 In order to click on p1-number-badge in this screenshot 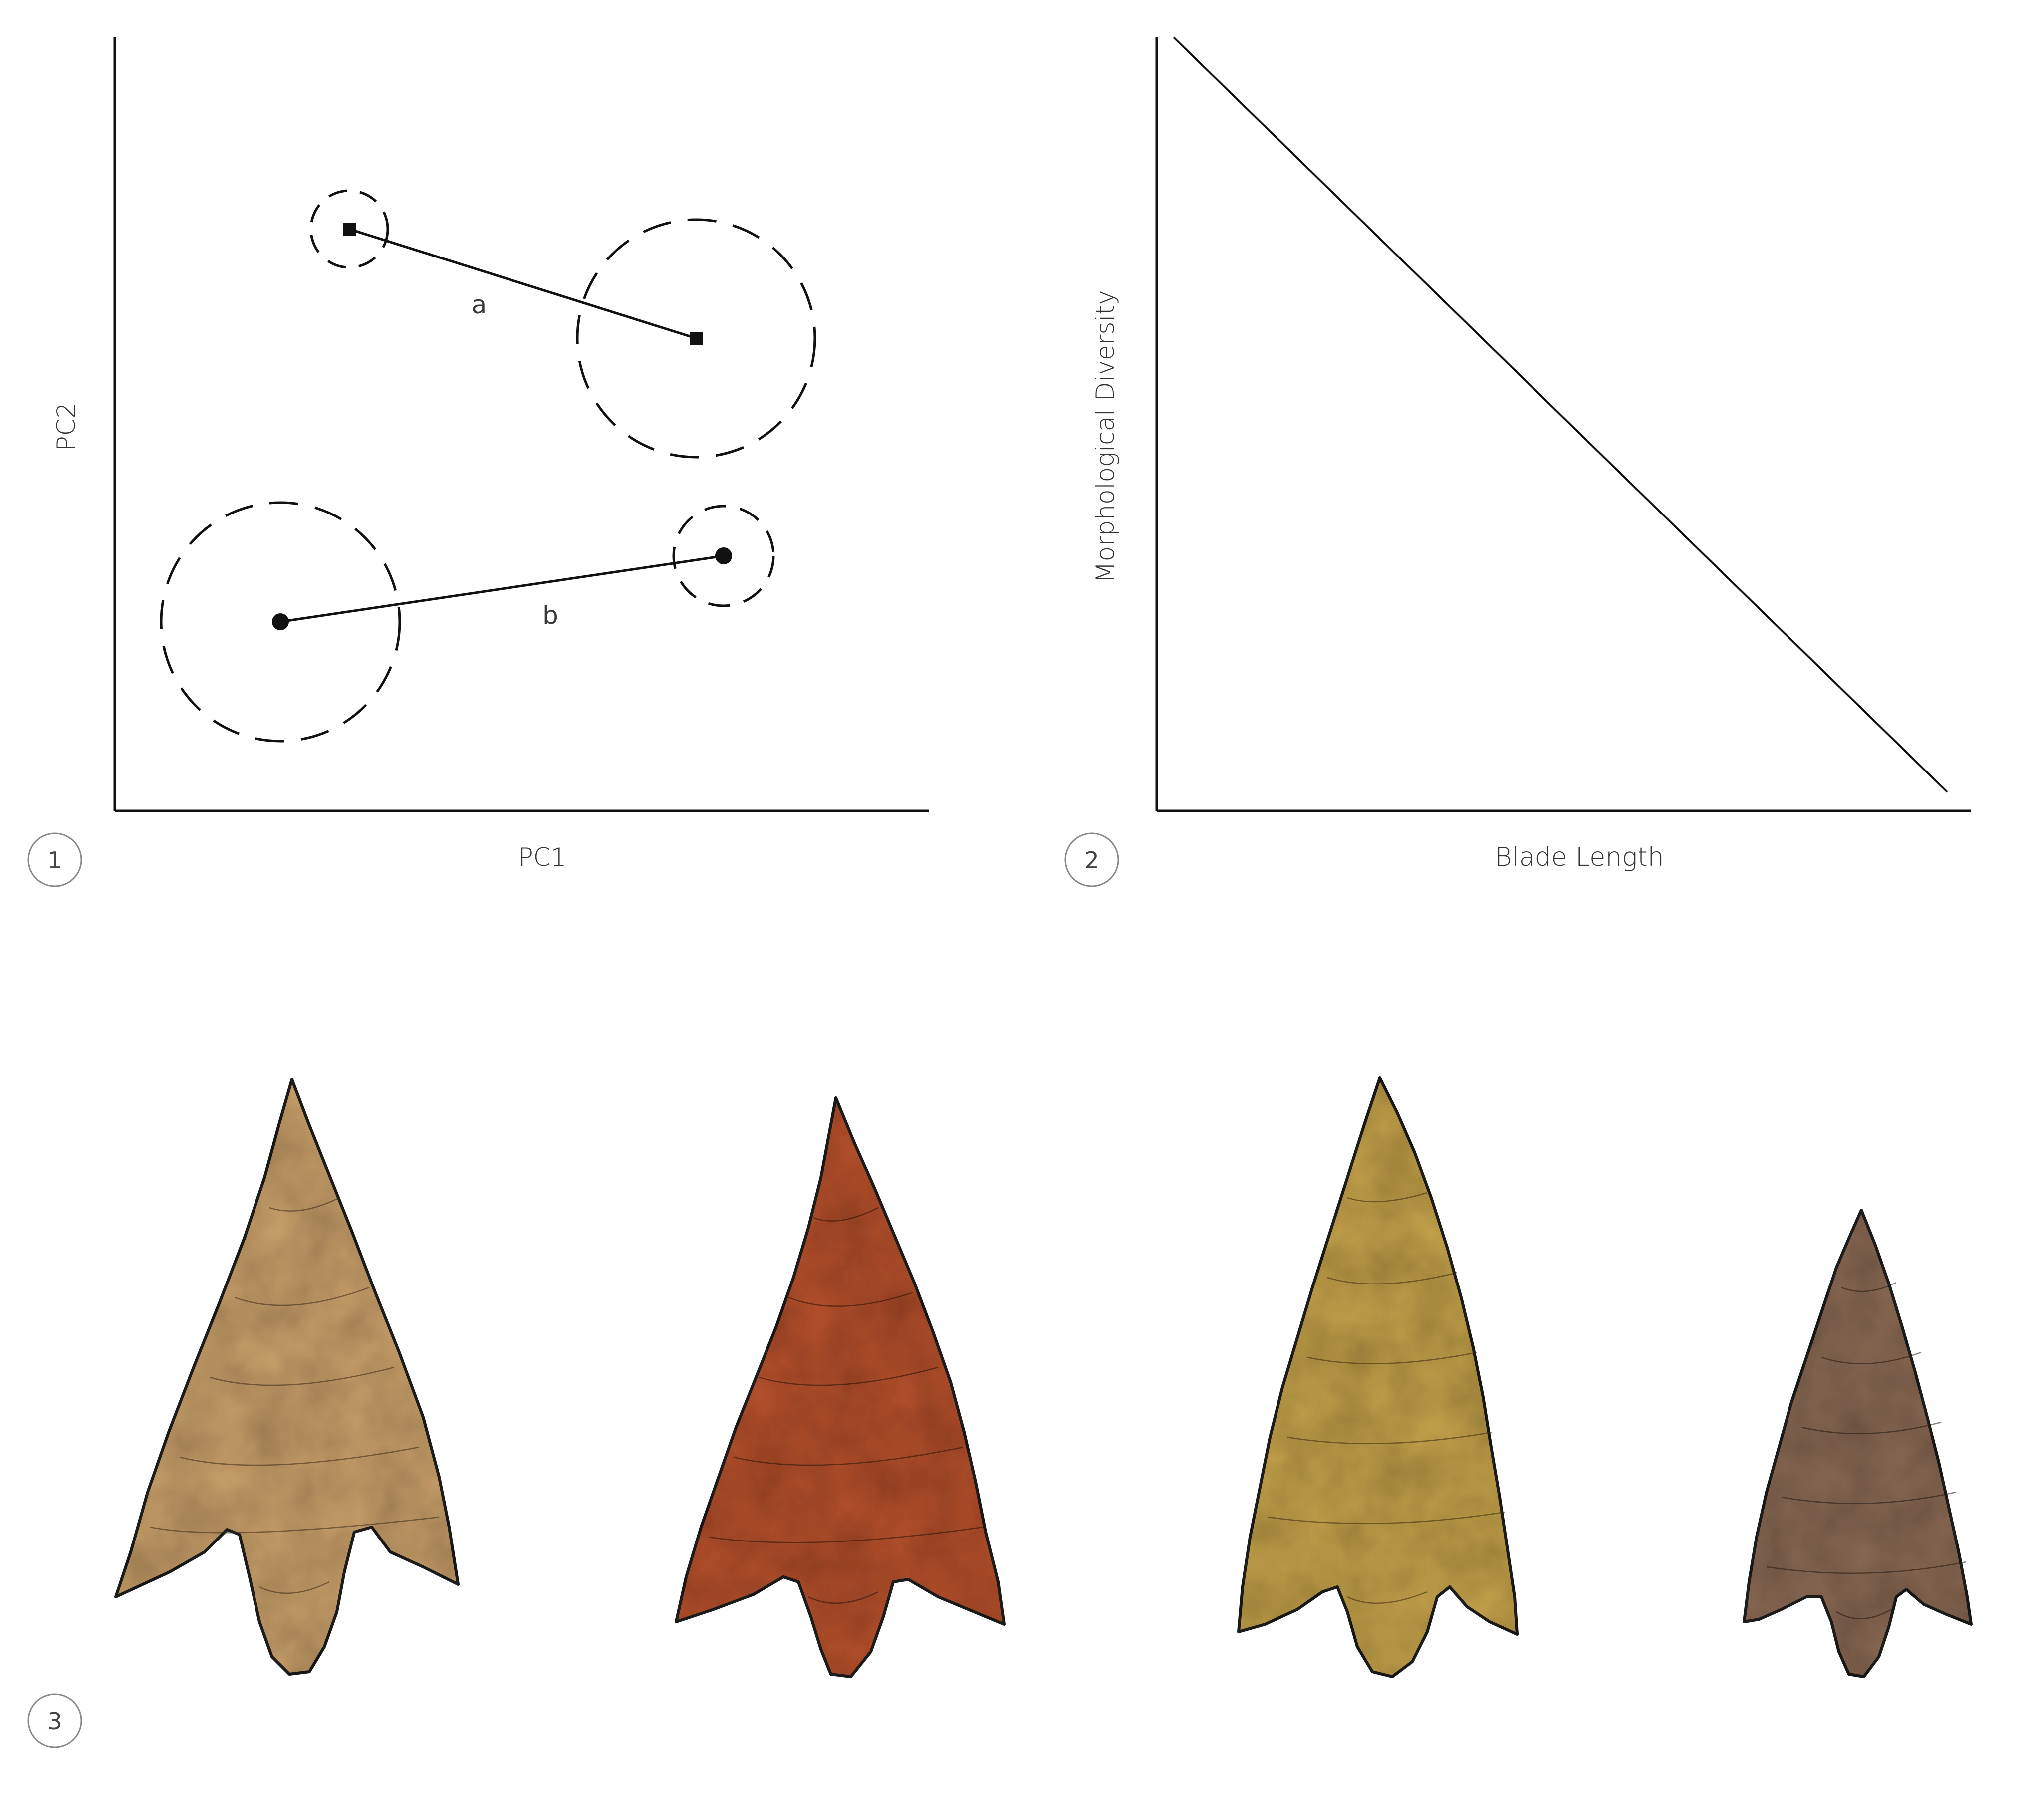, I will do `click(54, 859)`.